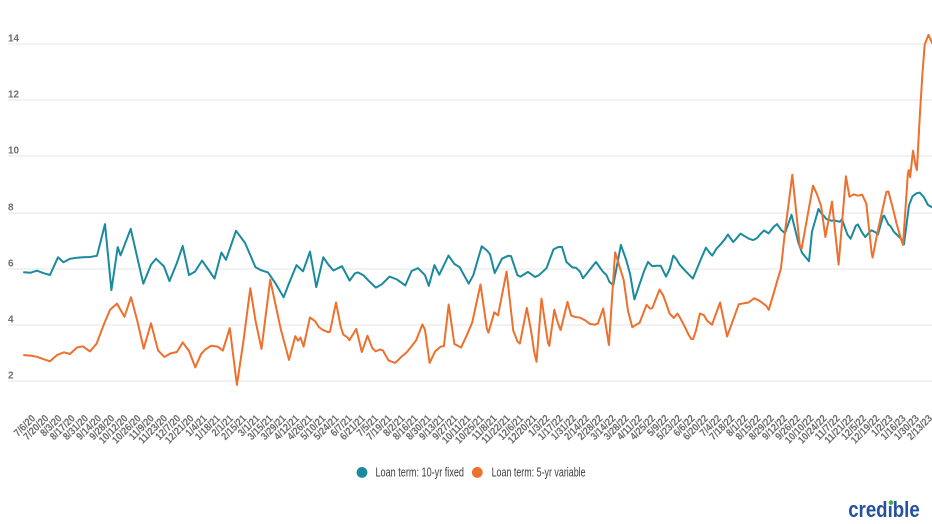 The width and height of the screenshot is (932, 524). What do you see at coordinates (11, 208) in the screenshot?
I see `svg-text: 8` at bounding box center [11, 208].